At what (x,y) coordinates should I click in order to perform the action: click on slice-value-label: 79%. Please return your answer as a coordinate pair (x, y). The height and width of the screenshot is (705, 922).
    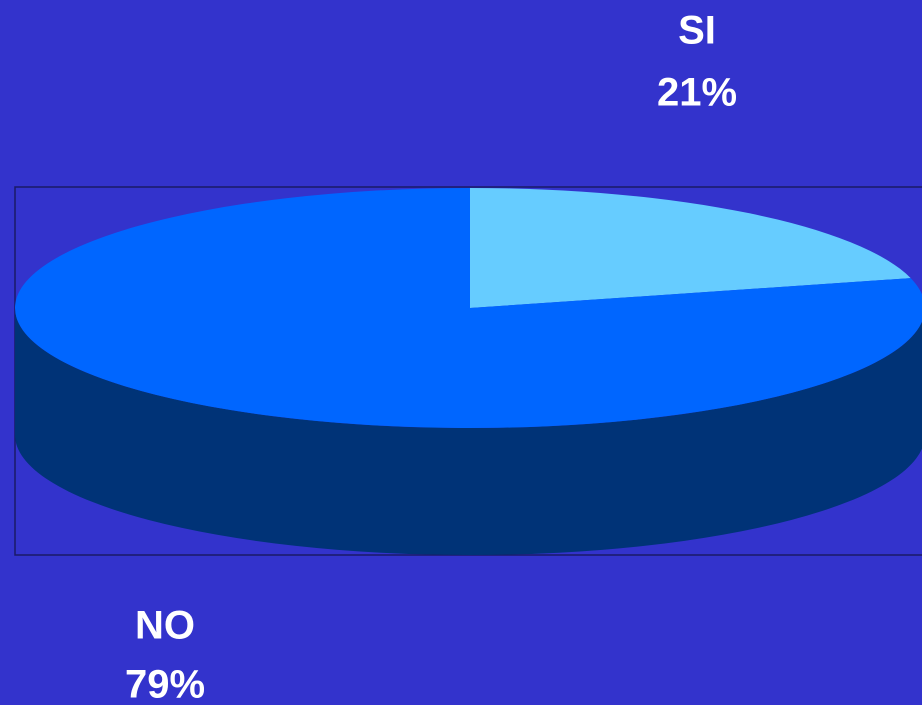
    Looking at the image, I should click on (165, 684).